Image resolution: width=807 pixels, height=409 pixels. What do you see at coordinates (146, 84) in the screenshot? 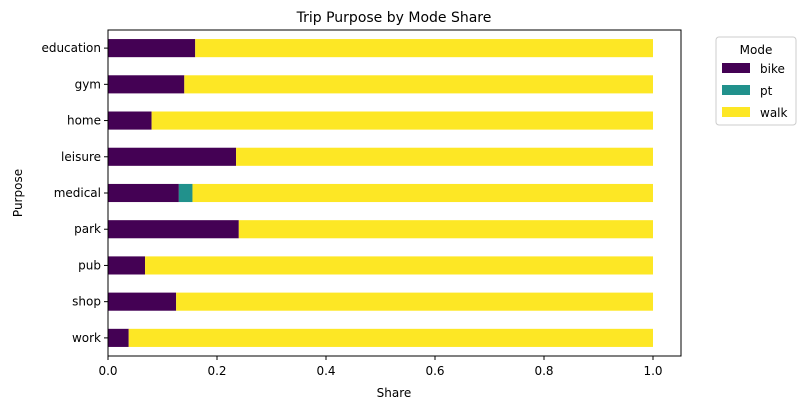
I see `bar-bike-gym` at bounding box center [146, 84].